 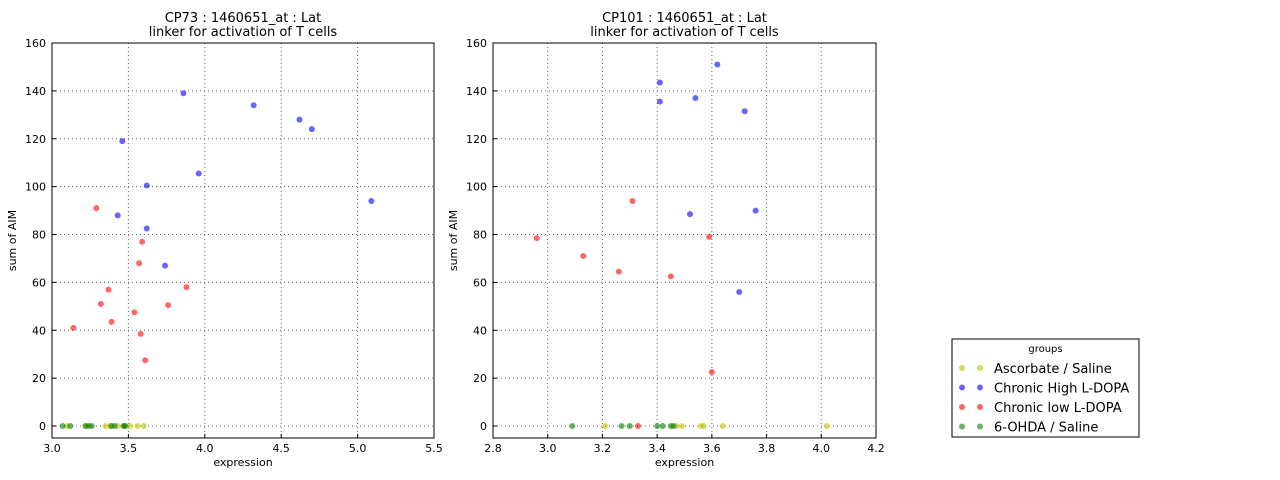 I want to click on y-tick-label: 20, so click(x=39, y=378).